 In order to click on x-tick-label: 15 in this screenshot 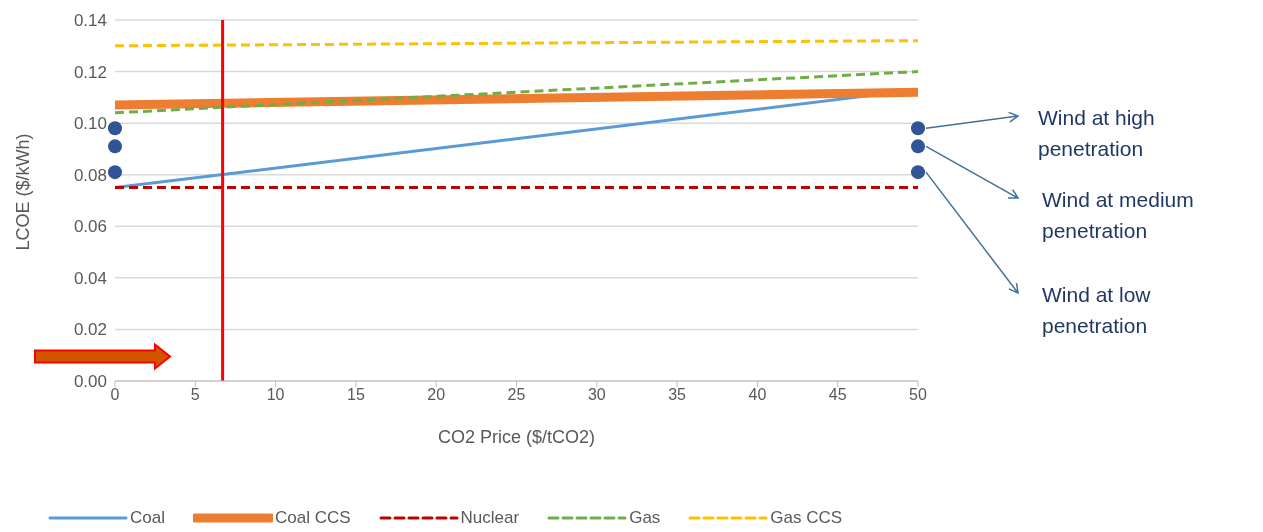, I will do `click(356, 395)`.